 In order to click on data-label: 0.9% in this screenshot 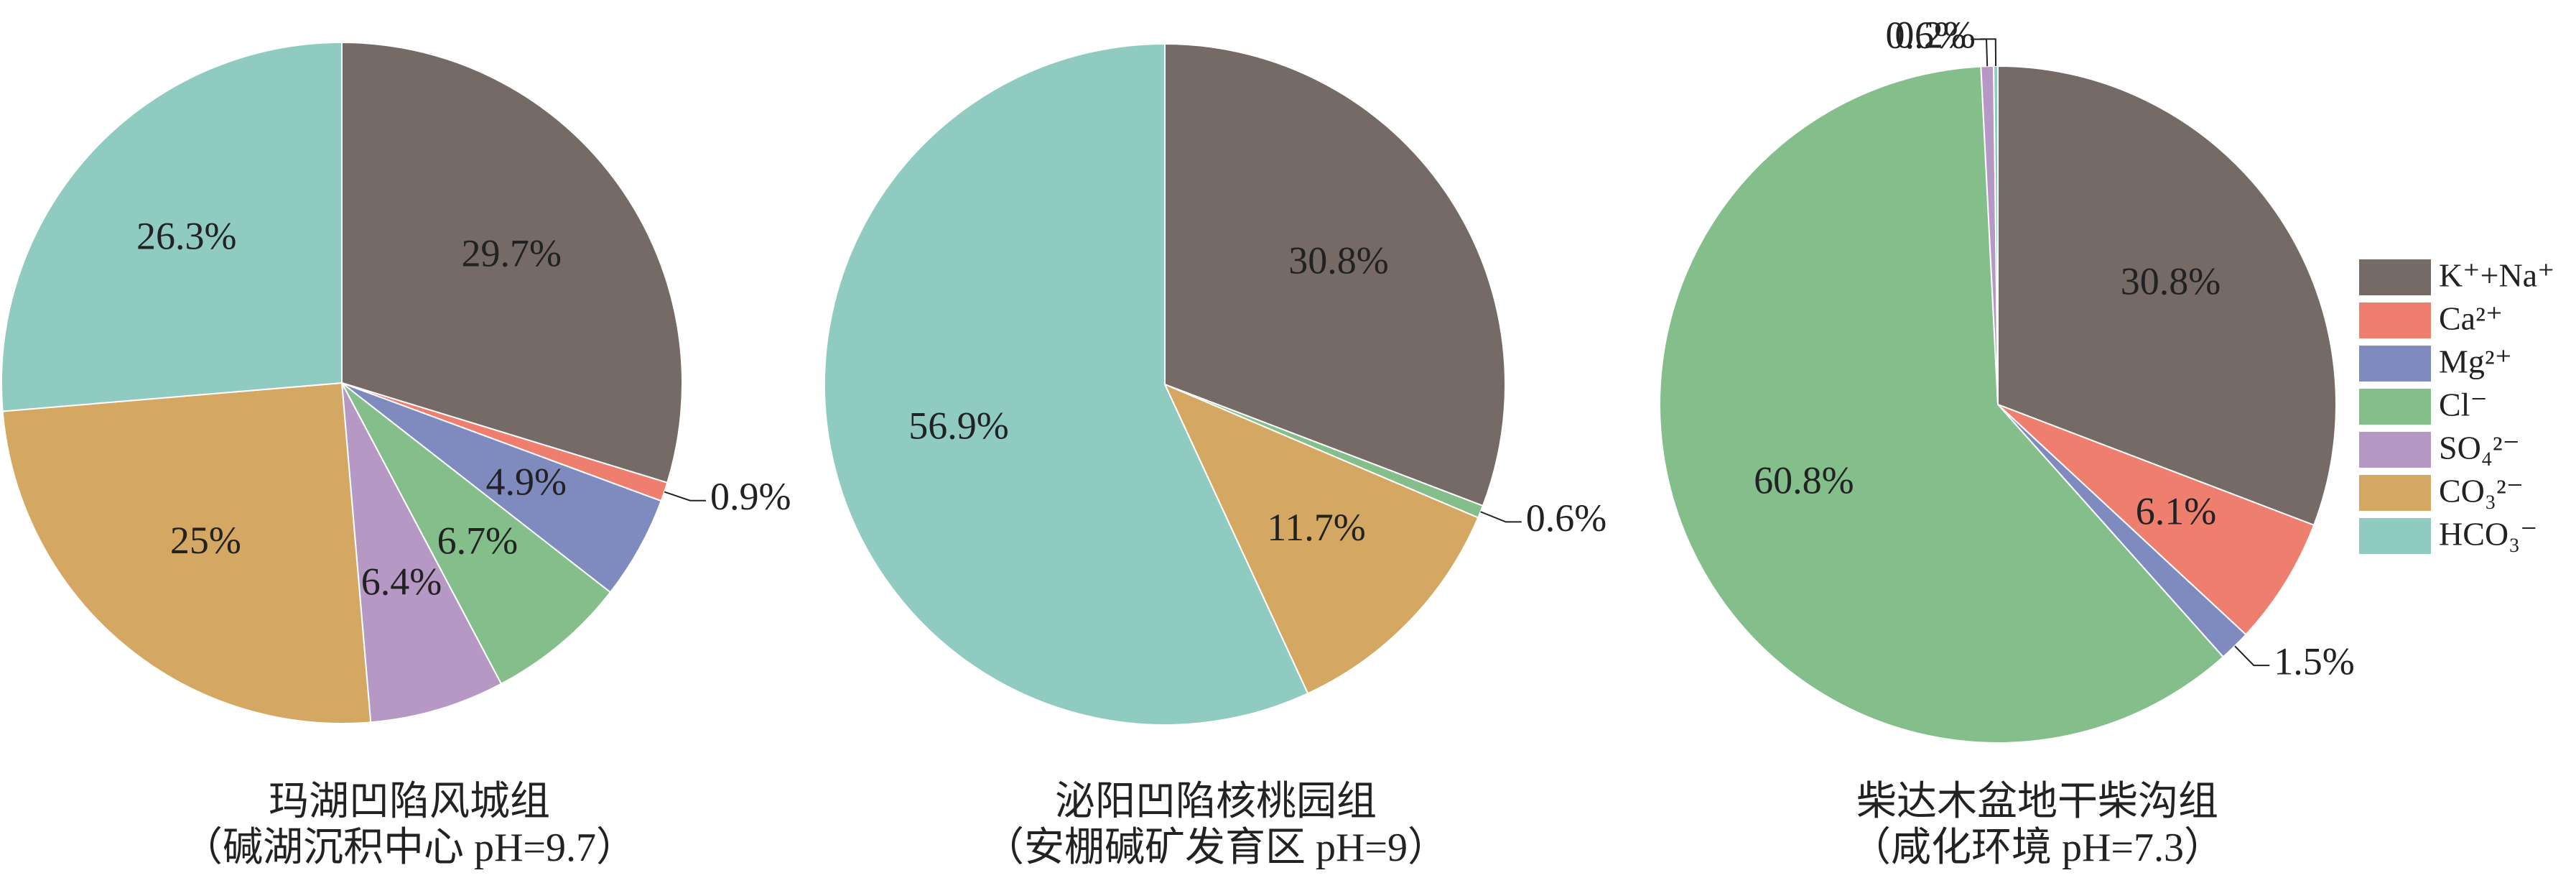, I will do `click(751, 497)`.